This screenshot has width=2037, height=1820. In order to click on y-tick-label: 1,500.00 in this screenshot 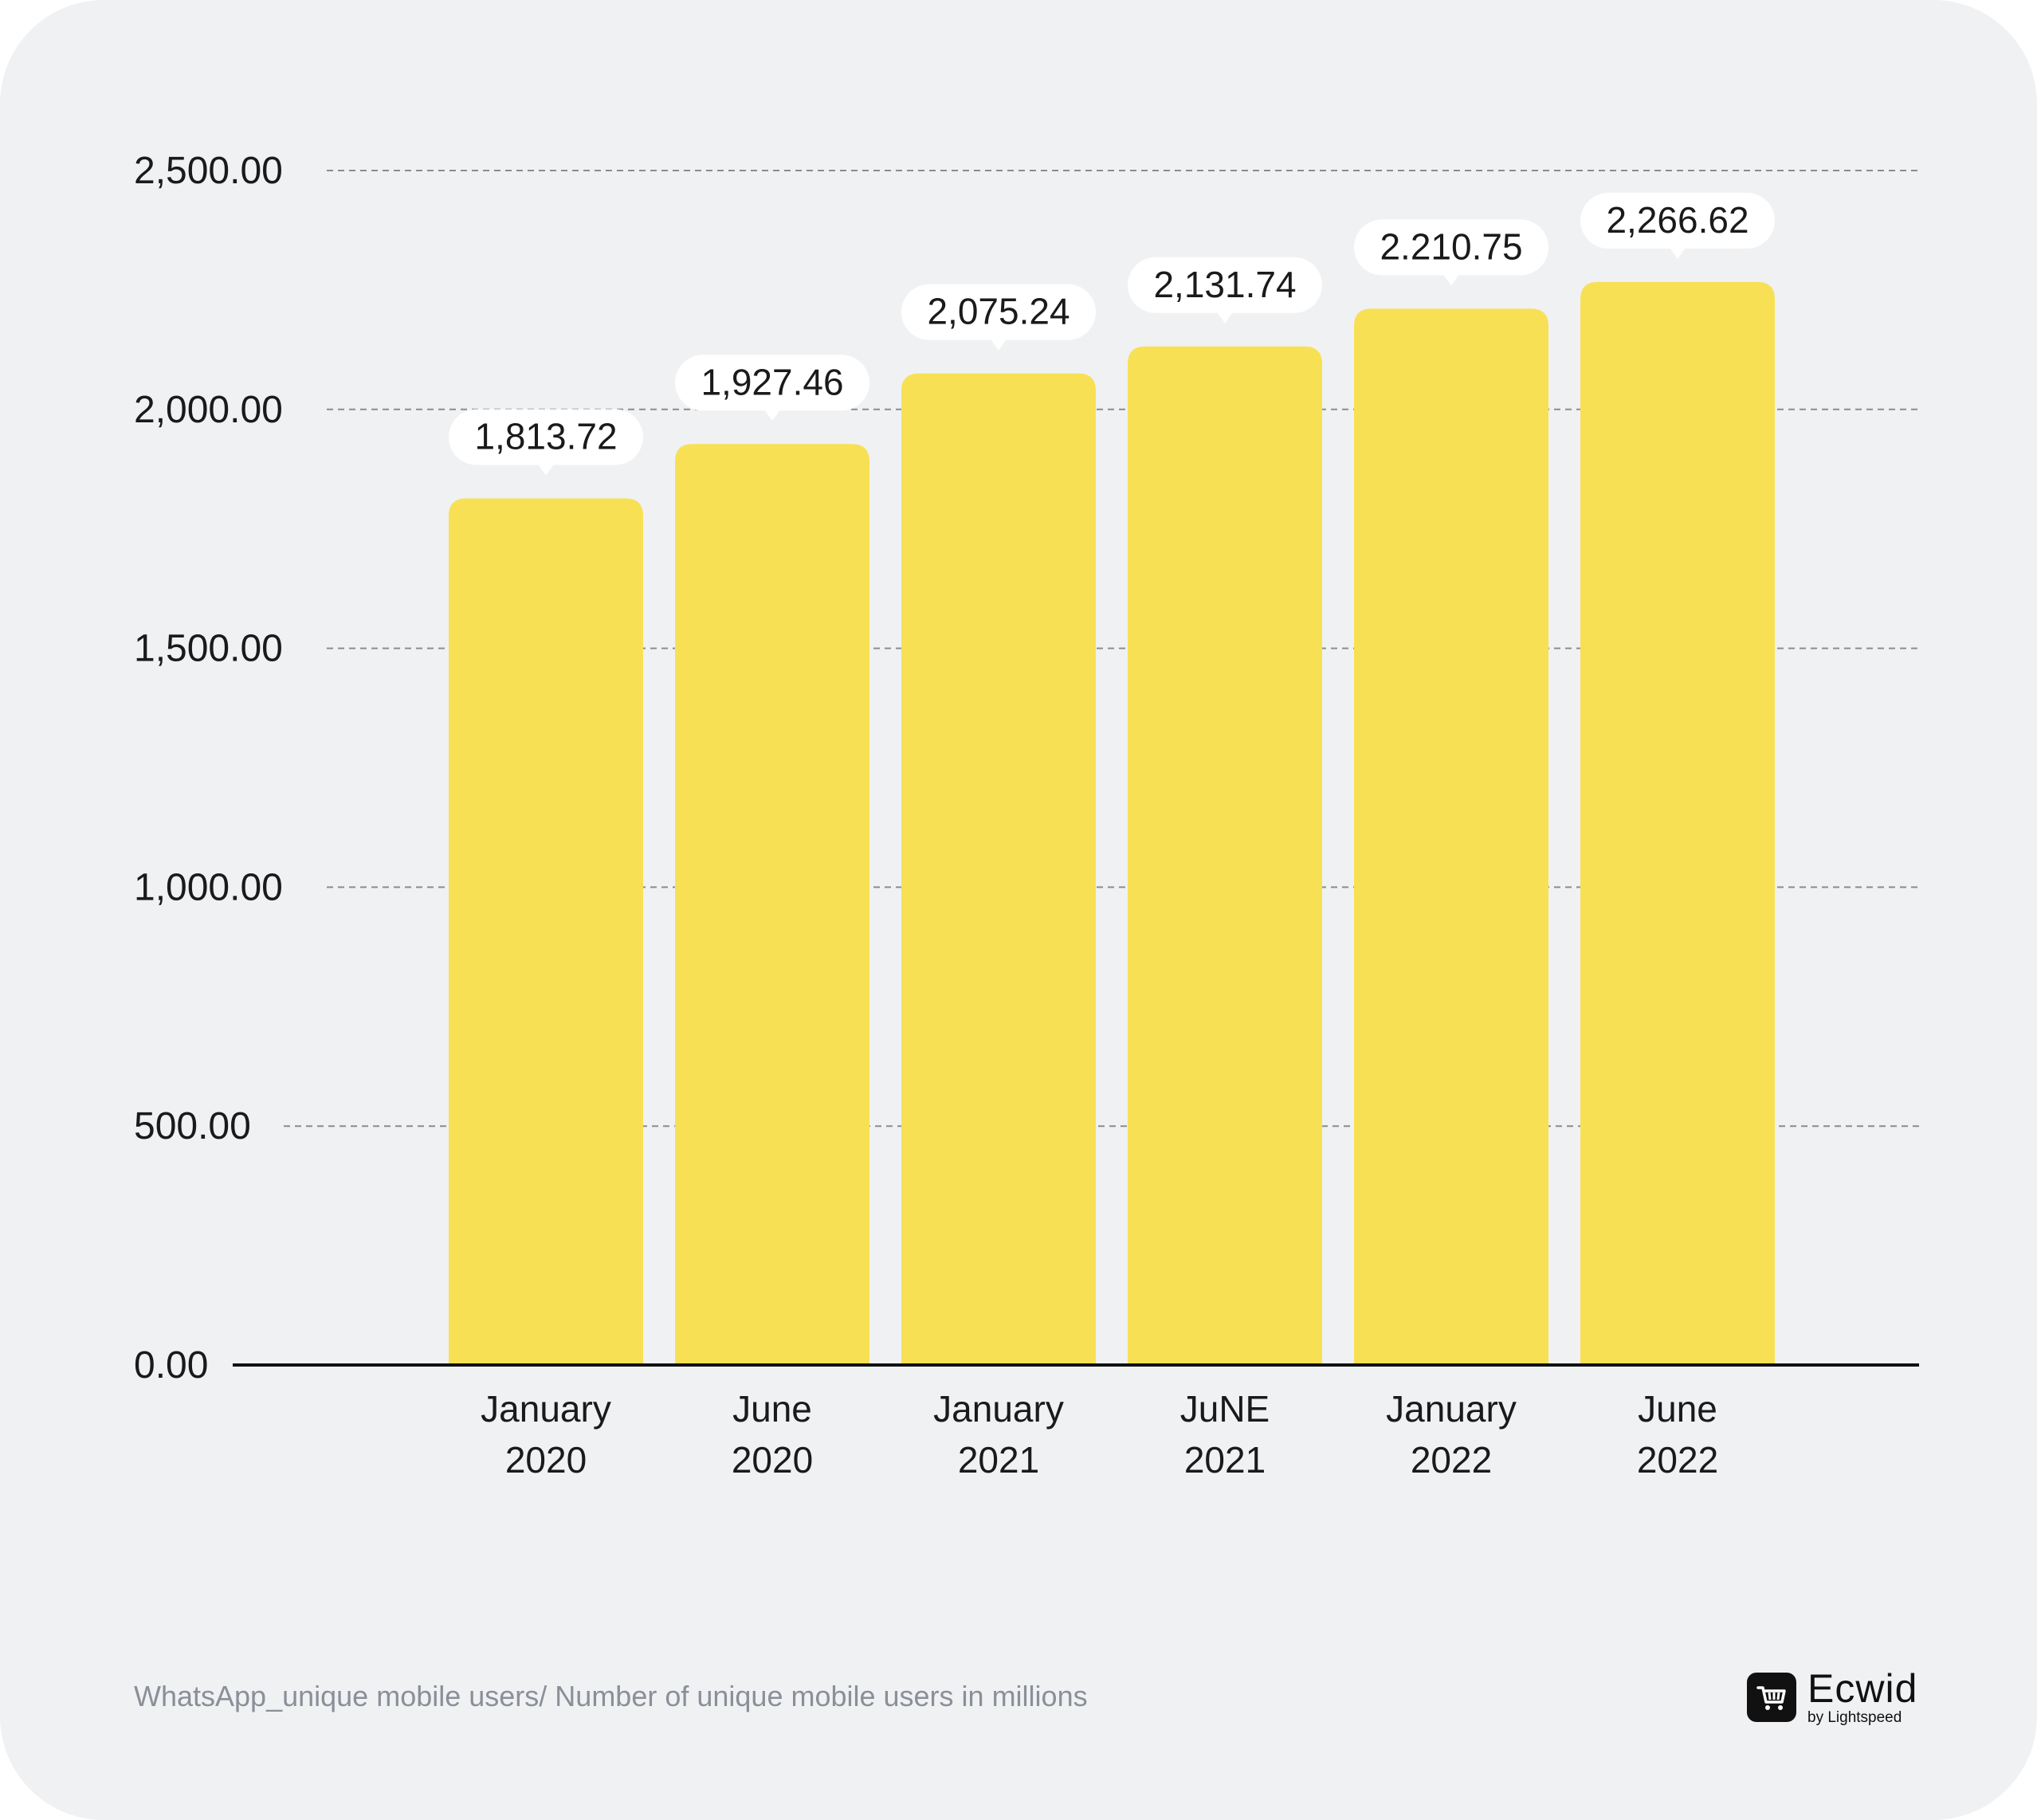, I will do `click(208, 649)`.